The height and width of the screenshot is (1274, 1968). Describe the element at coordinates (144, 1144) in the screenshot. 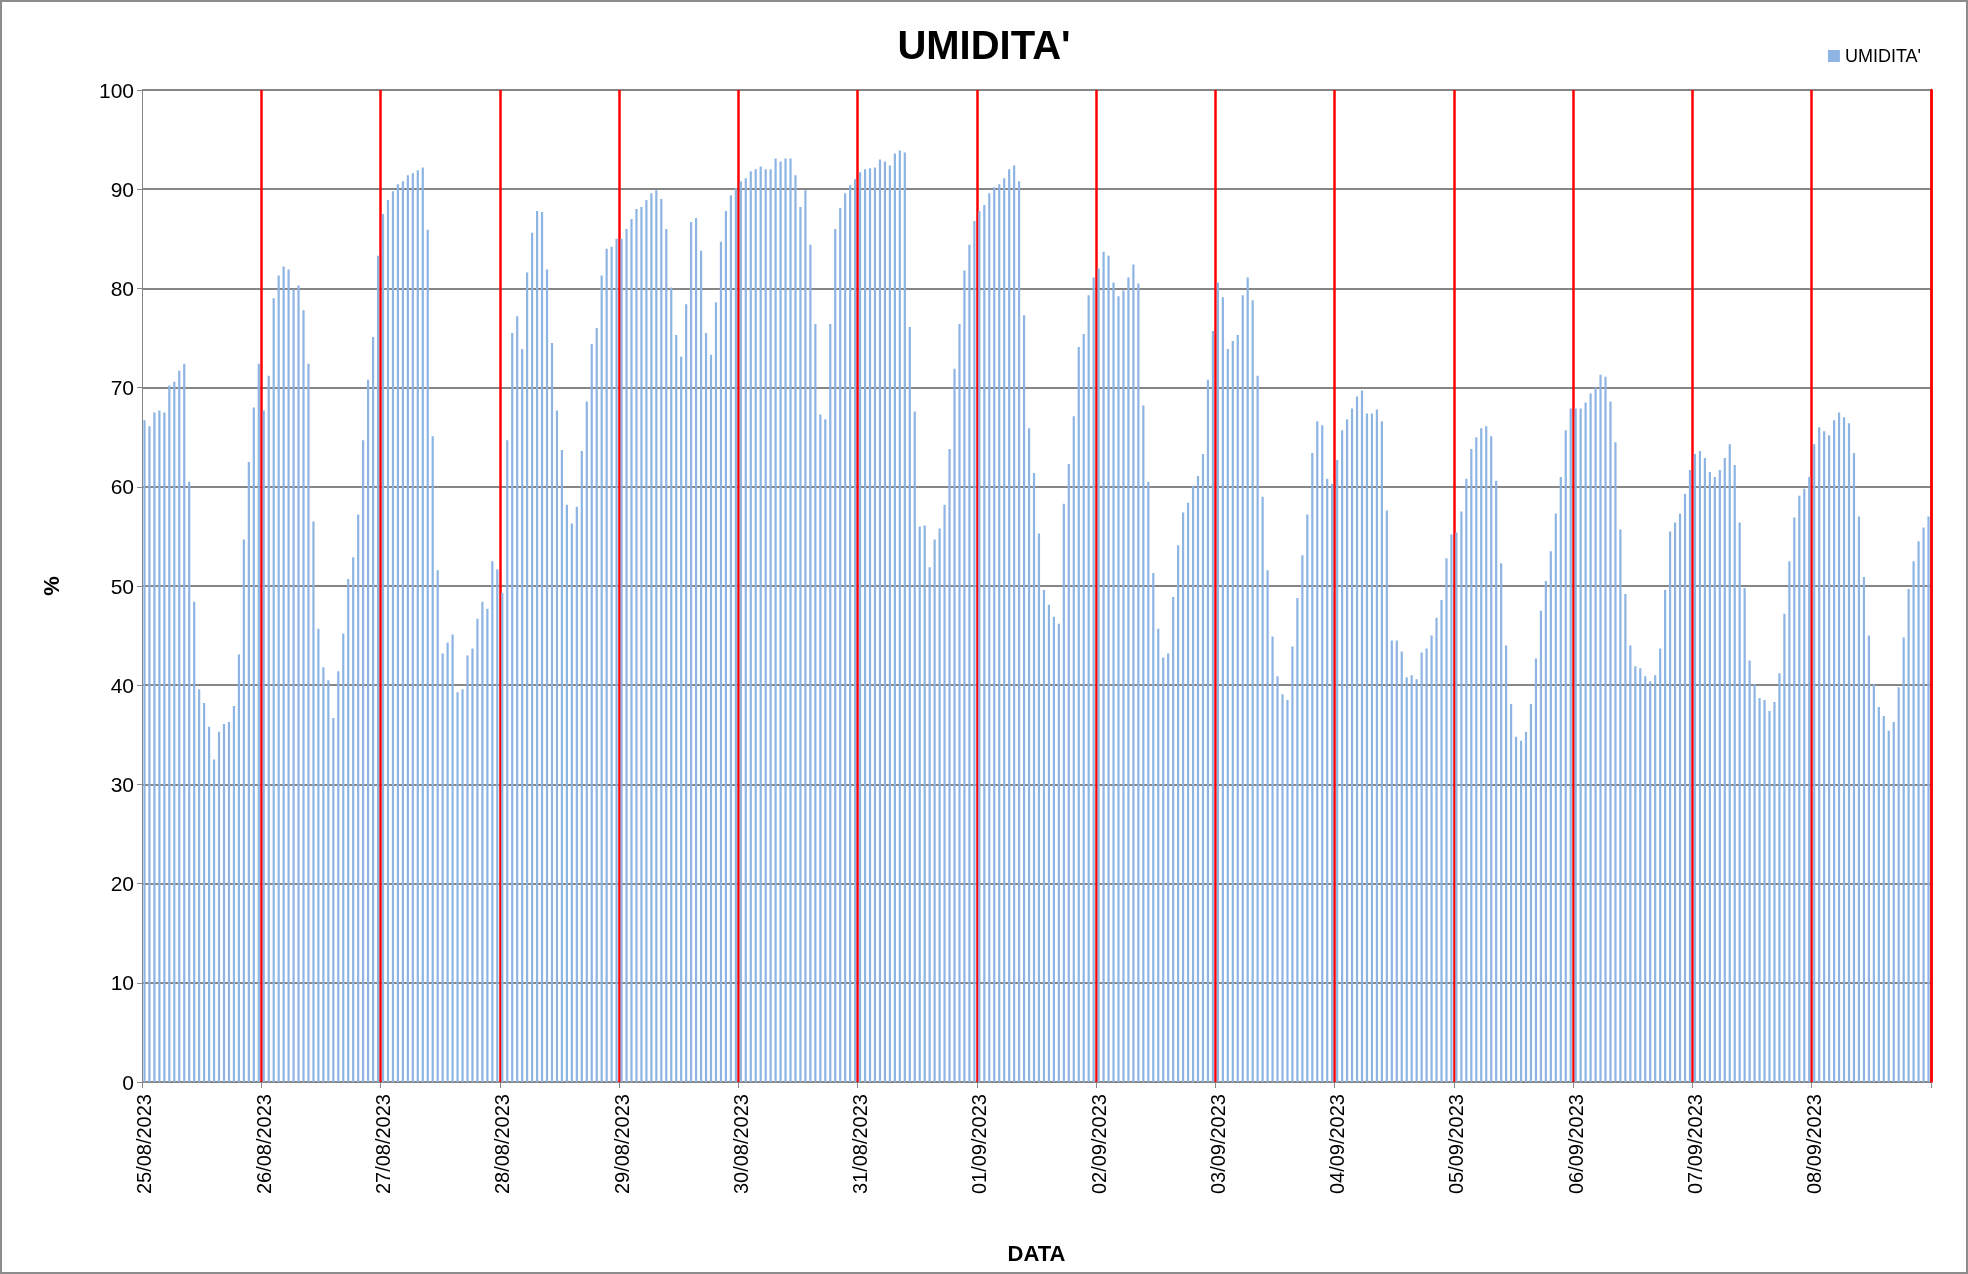

I see `x-tick-label: 25/08/2023` at that location.